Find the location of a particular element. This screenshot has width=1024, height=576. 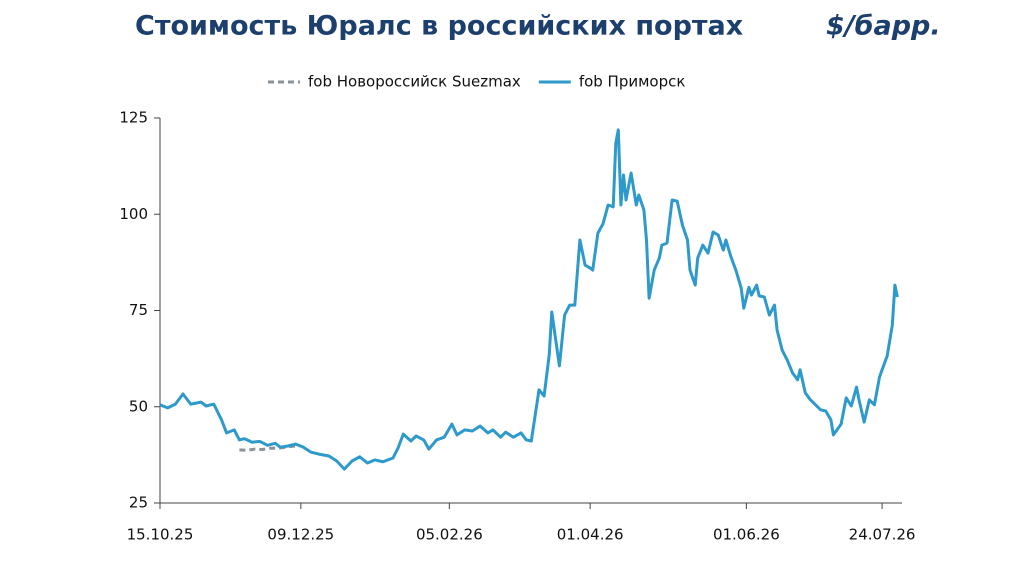

x-tick-label: 15.10.25 is located at coordinates (160, 535).